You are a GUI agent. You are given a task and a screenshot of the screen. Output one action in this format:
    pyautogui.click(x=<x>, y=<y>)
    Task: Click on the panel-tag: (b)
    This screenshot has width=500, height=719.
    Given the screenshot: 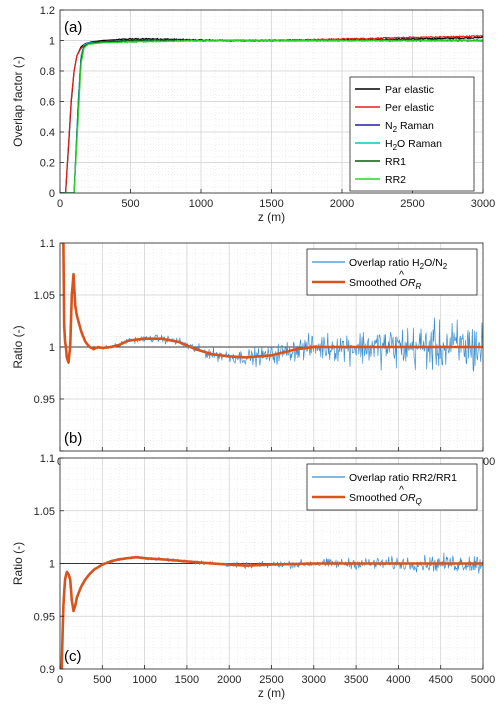 What is the action you would take?
    pyautogui.click(x=73, y=438)
    